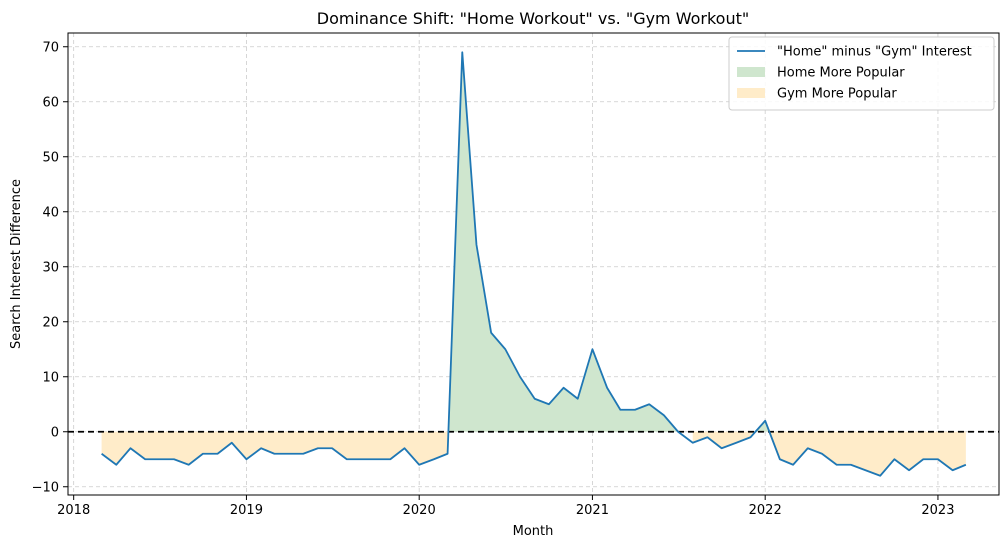  Describe the element at coordinates (45, 487) in the screenshot. I see `y-tick-label: −10` at that location.